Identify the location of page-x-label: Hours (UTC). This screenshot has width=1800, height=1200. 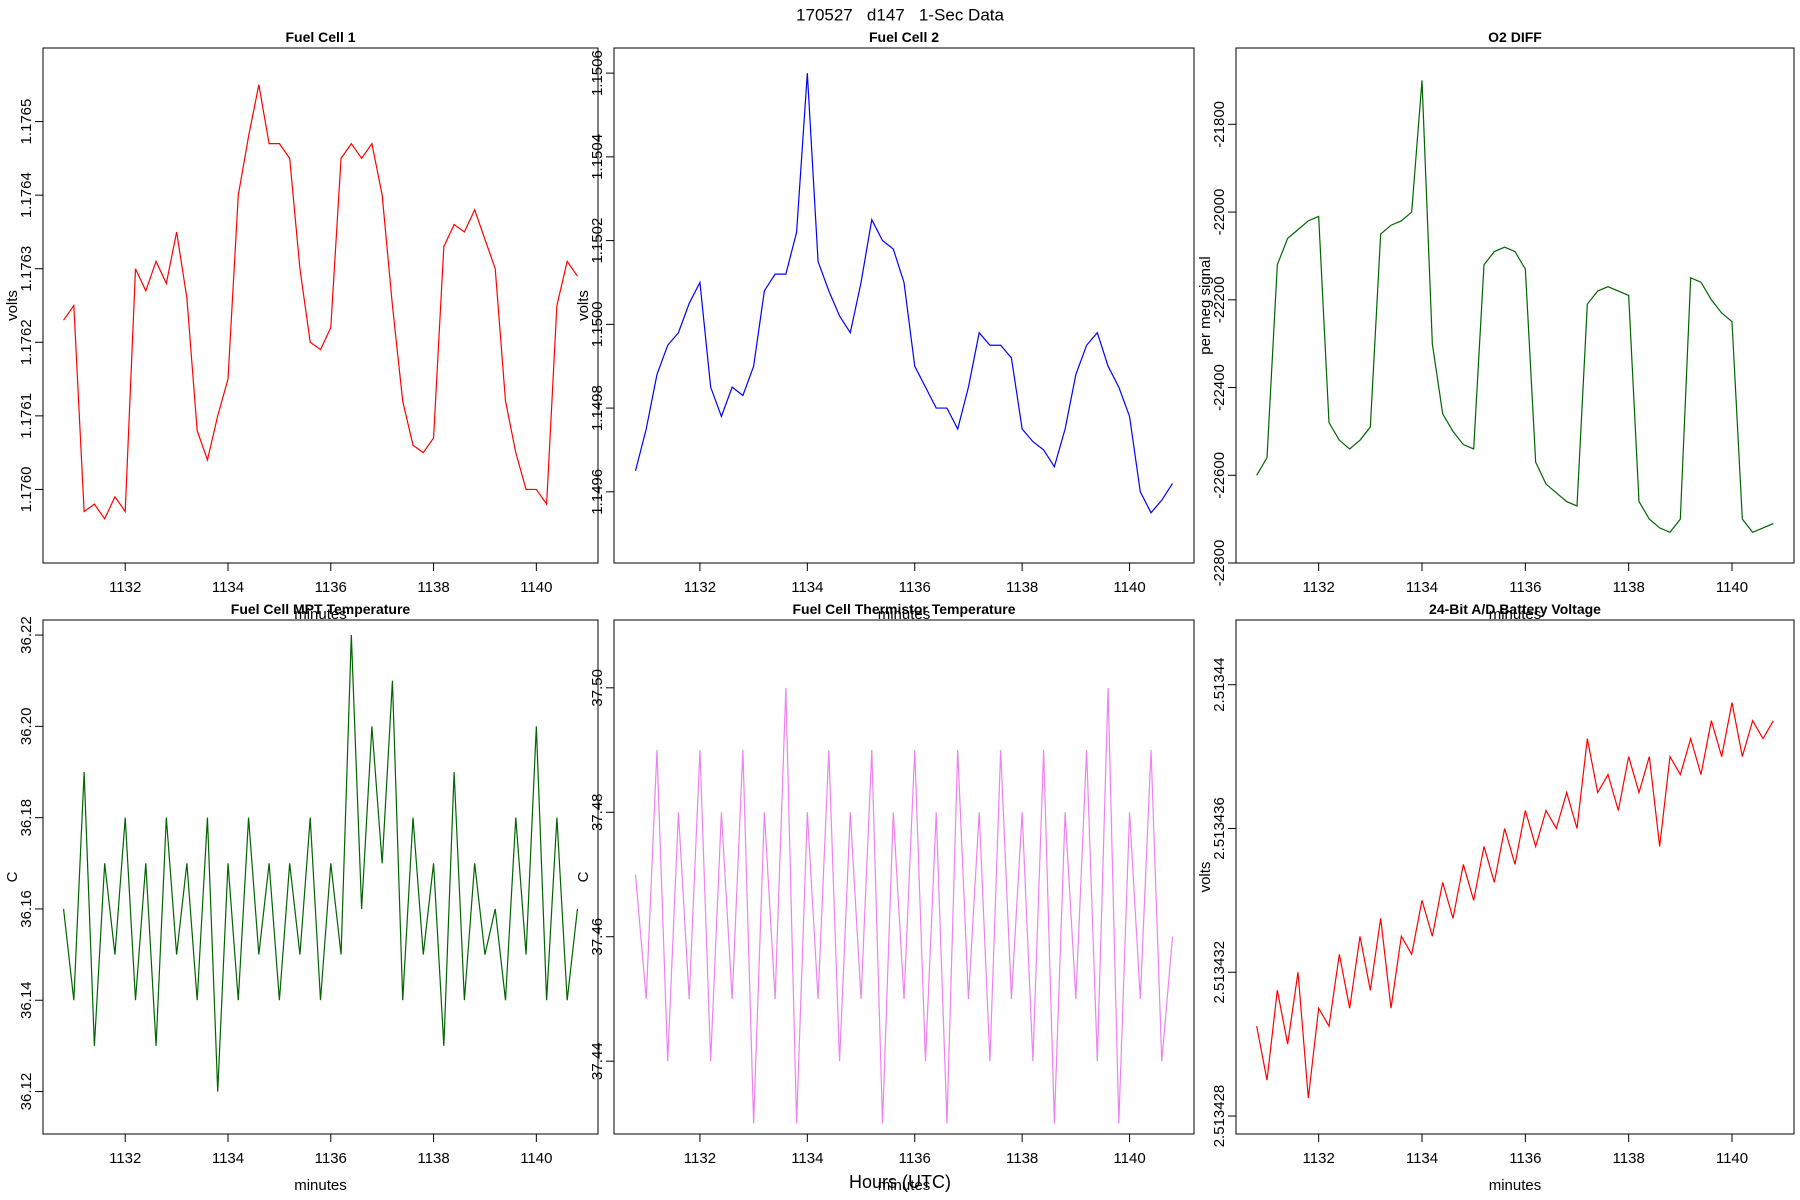
(900, 1182).